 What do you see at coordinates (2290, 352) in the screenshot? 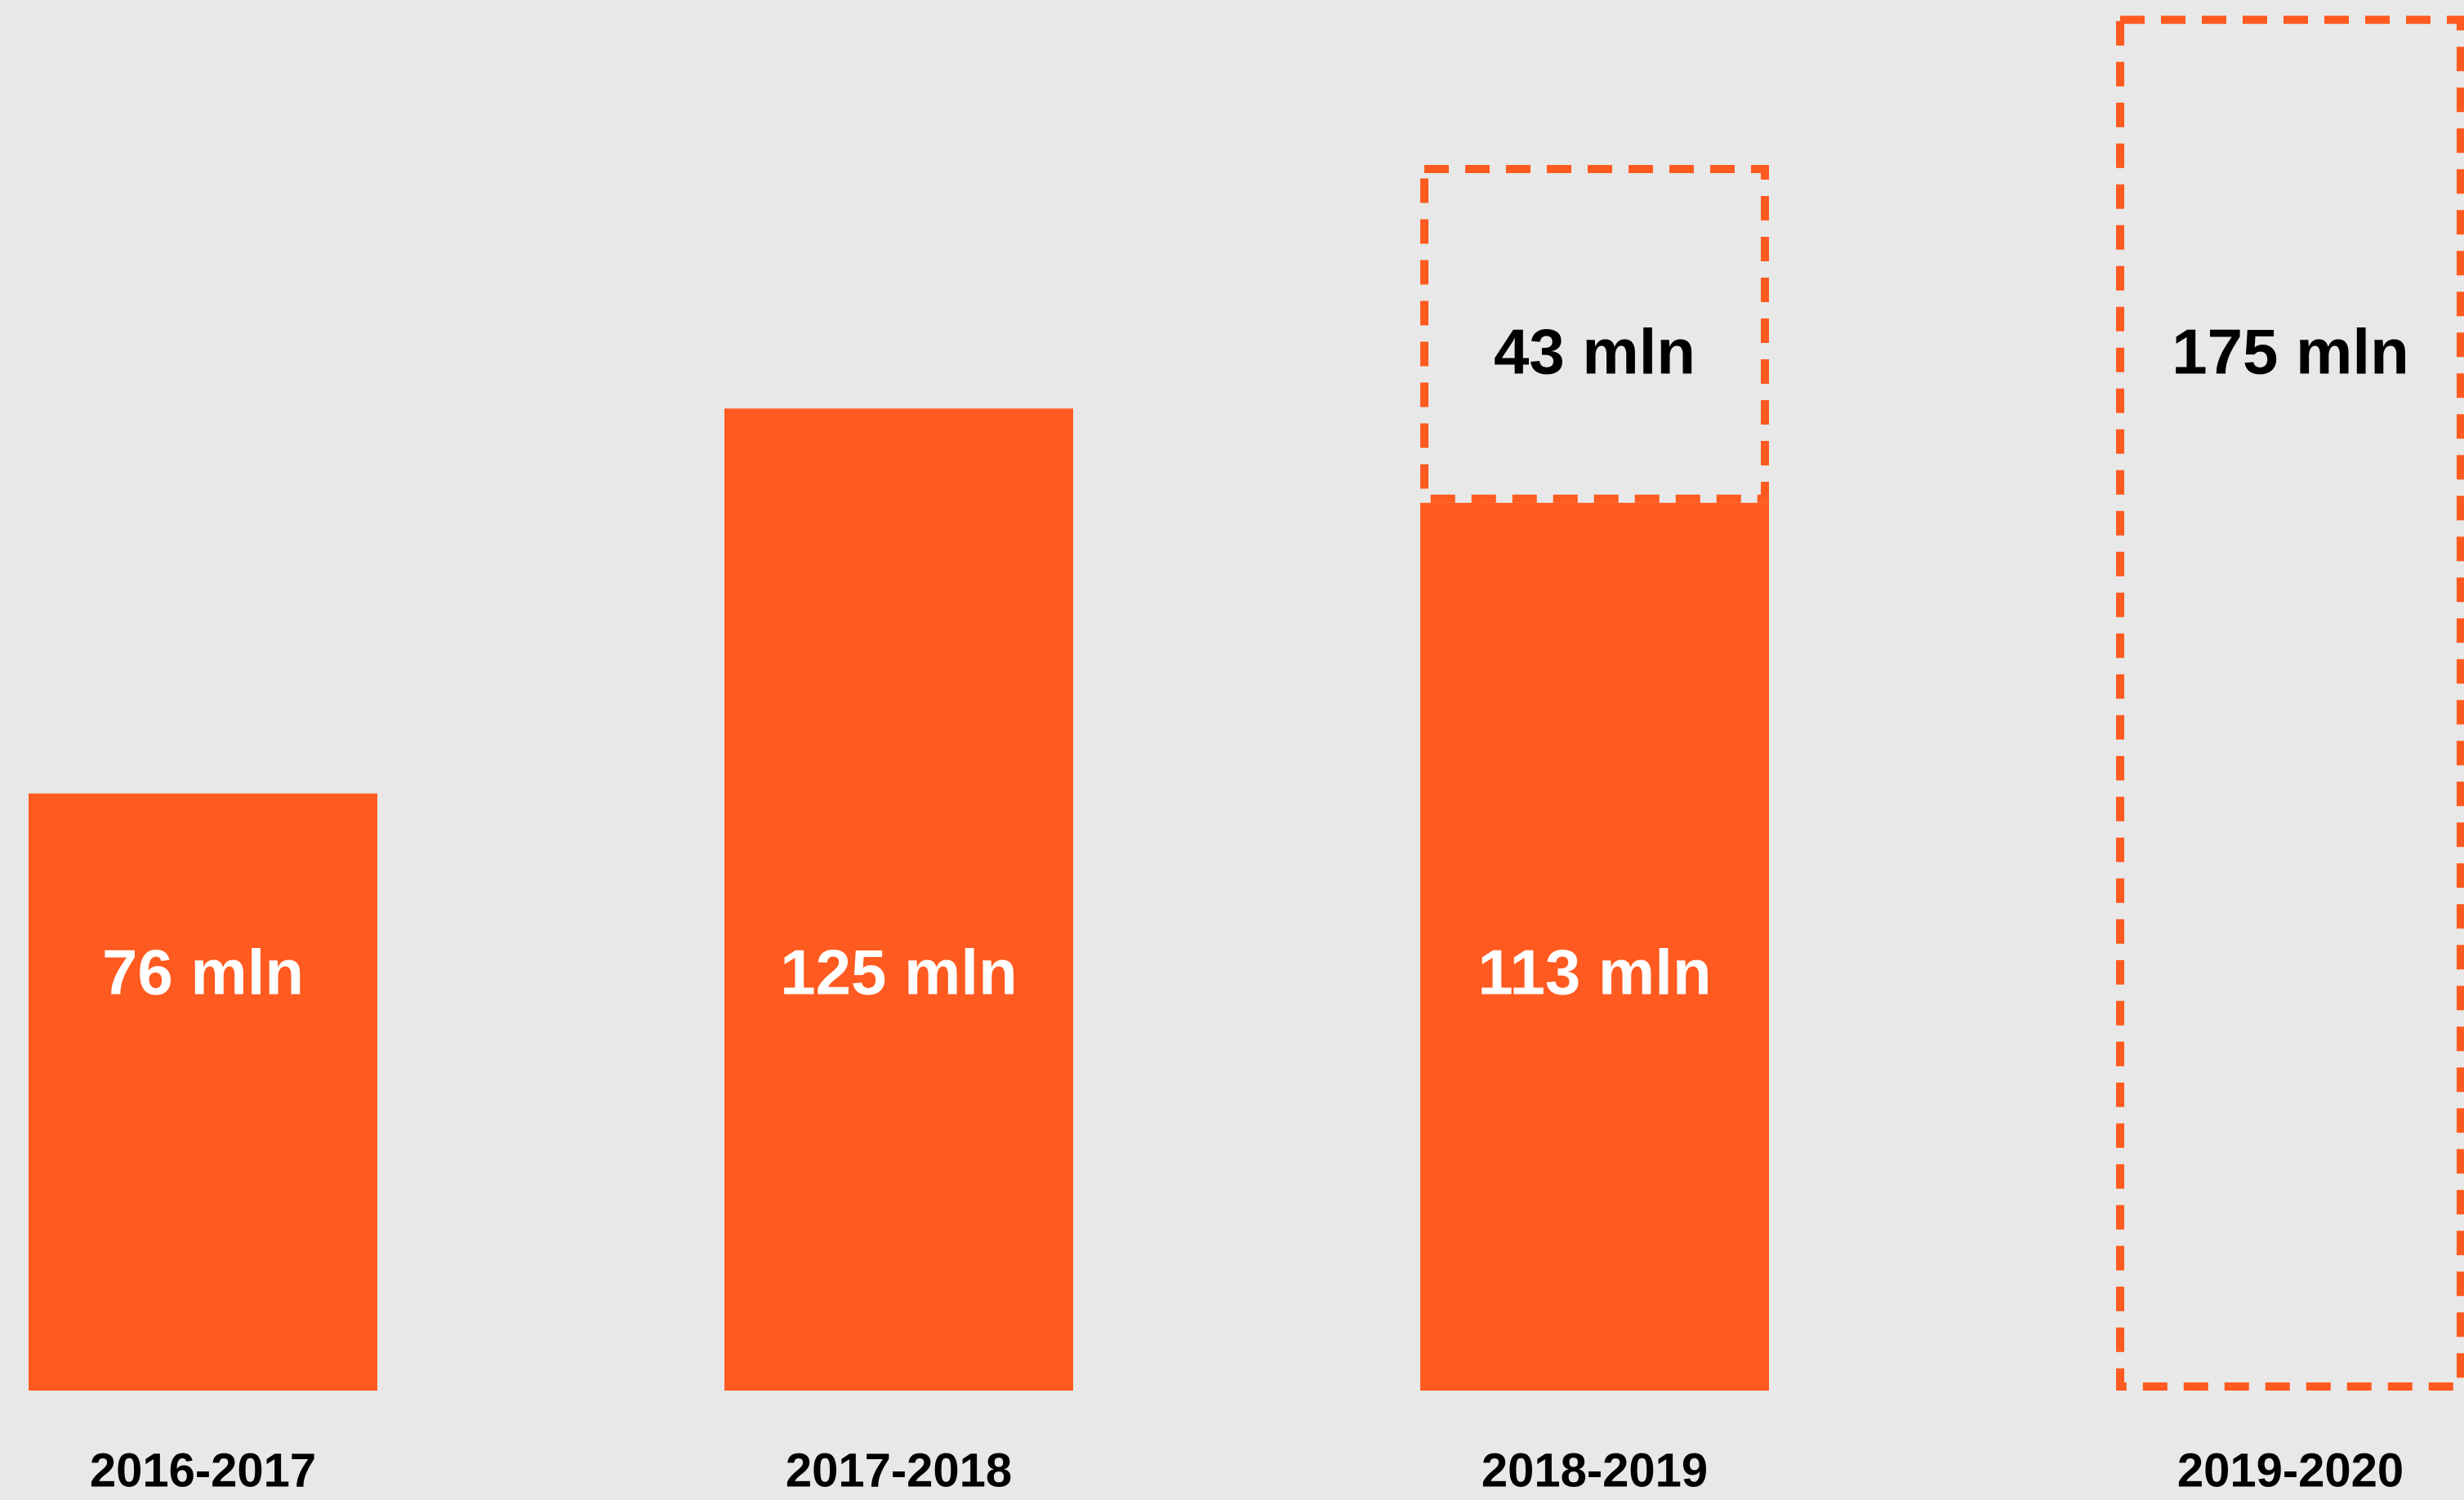
I see `value-label: 175 mln` at bounding box center [2290, 352].